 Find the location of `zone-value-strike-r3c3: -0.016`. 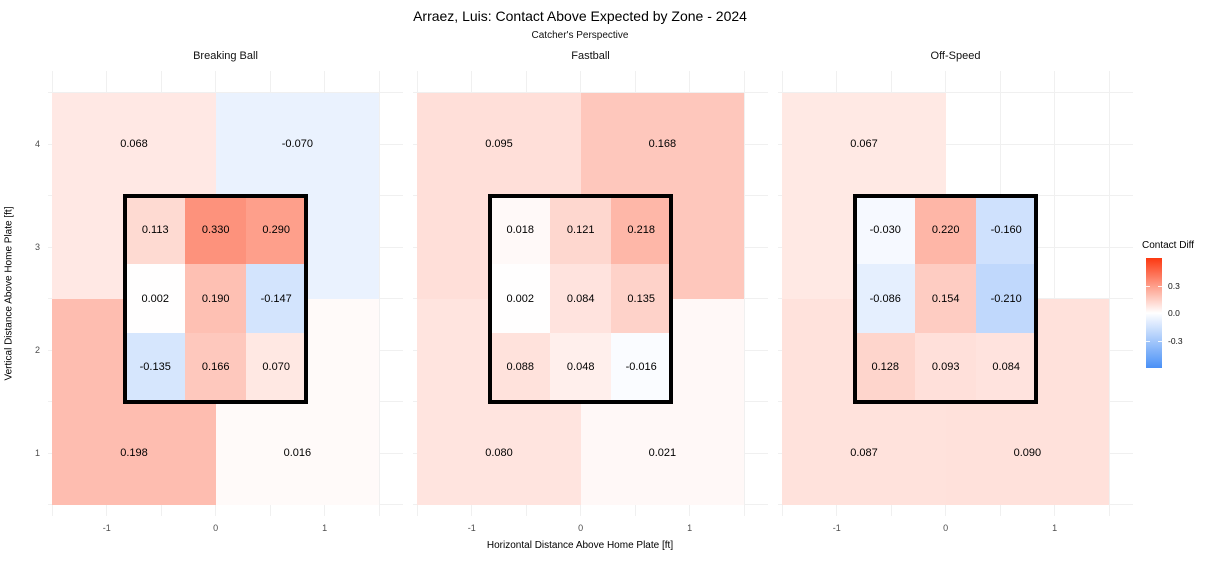

zone-value-strike-r3c3: -0.016 is located at coordinates (641, 367).